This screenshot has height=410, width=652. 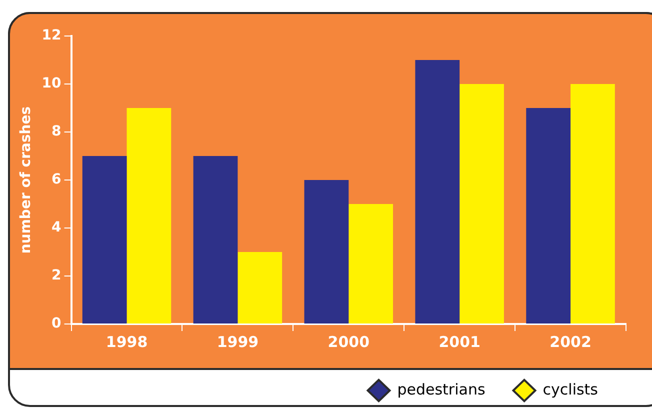 What do you see at coordinates (52, 84) in the screenshot?
I see `y-tick-label: 10` at bounding box center [52, 84].